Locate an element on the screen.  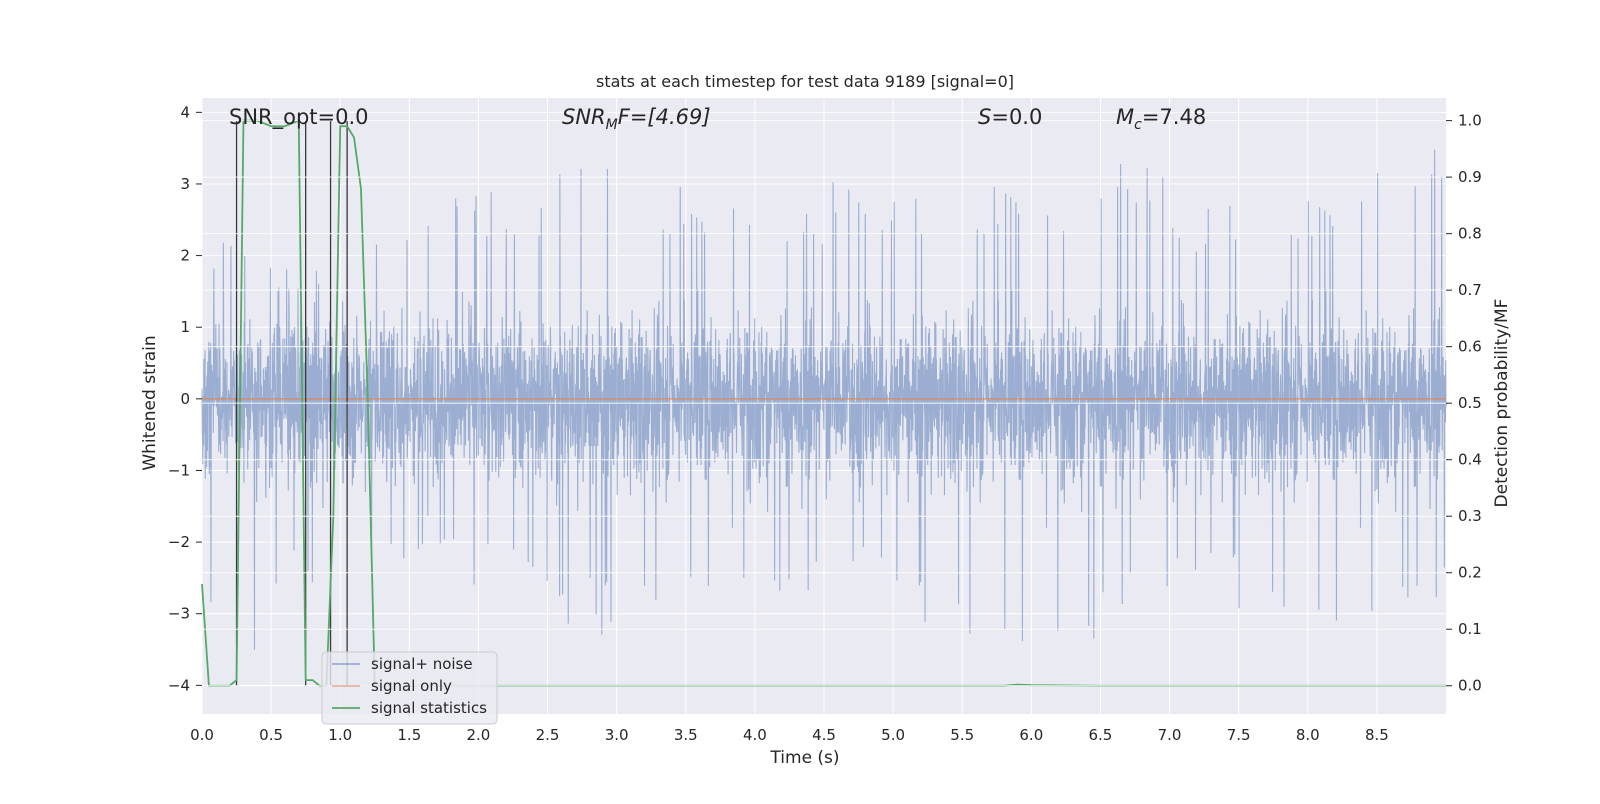
x-tick-label: 1.5 is located at coordinates (409, 735).